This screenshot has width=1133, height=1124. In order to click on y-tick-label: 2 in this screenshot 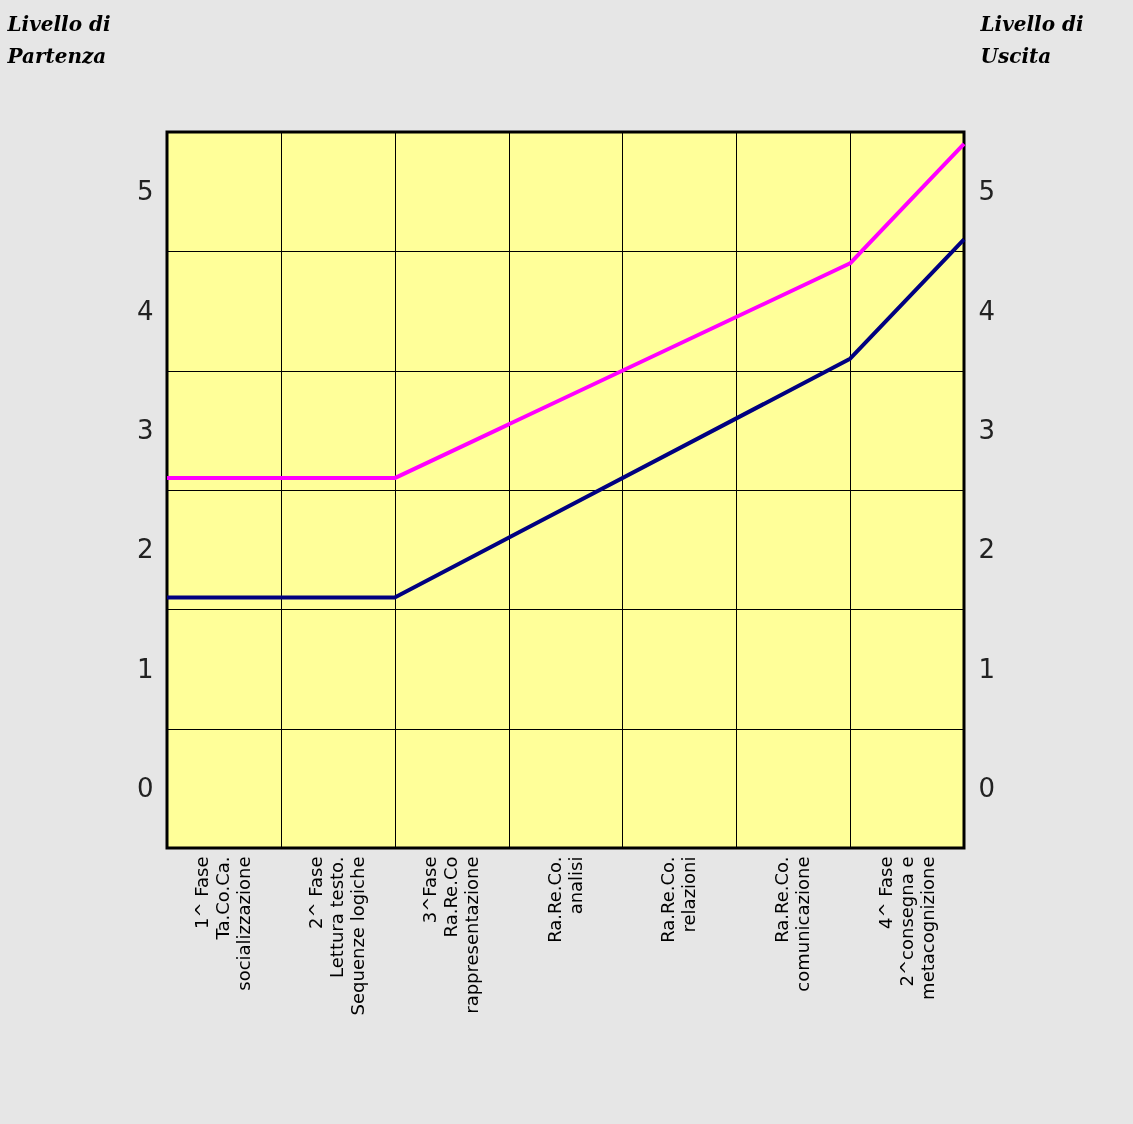, I will do `click(145, 549)`.